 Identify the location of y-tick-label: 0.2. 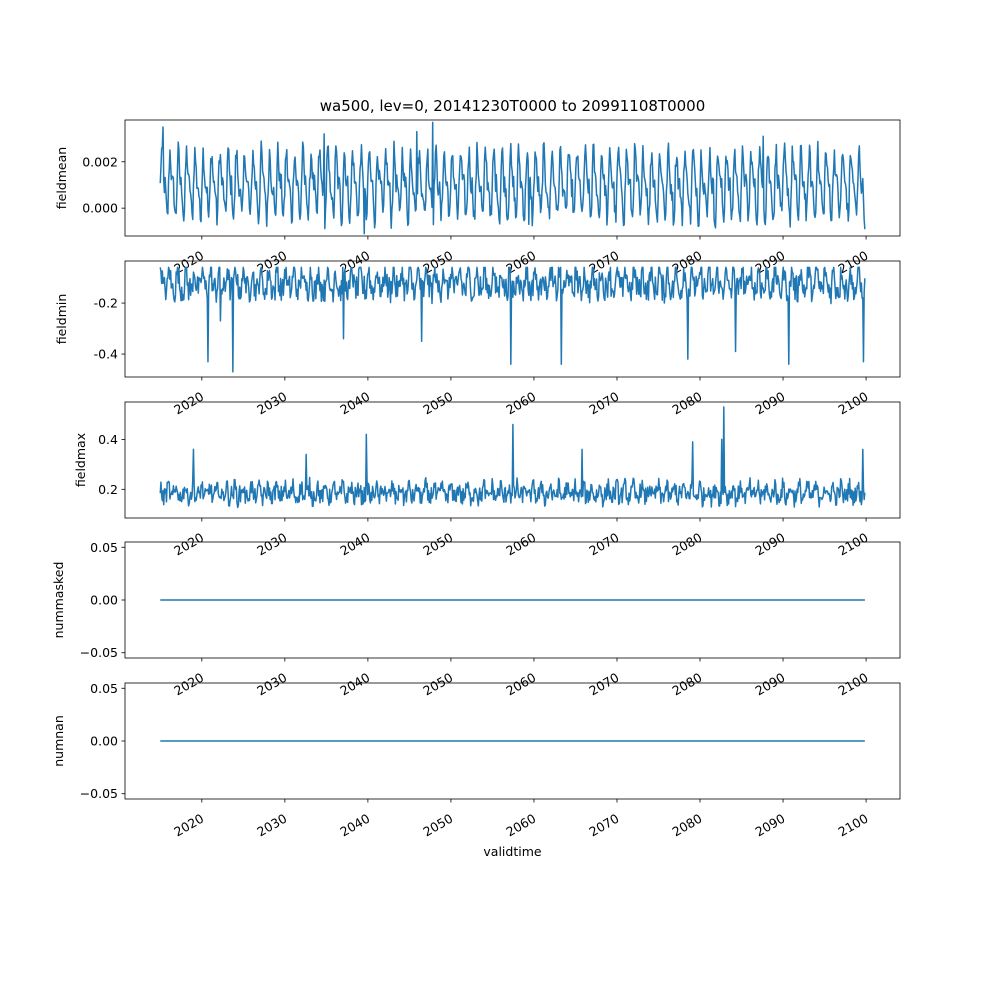
(108, 489).